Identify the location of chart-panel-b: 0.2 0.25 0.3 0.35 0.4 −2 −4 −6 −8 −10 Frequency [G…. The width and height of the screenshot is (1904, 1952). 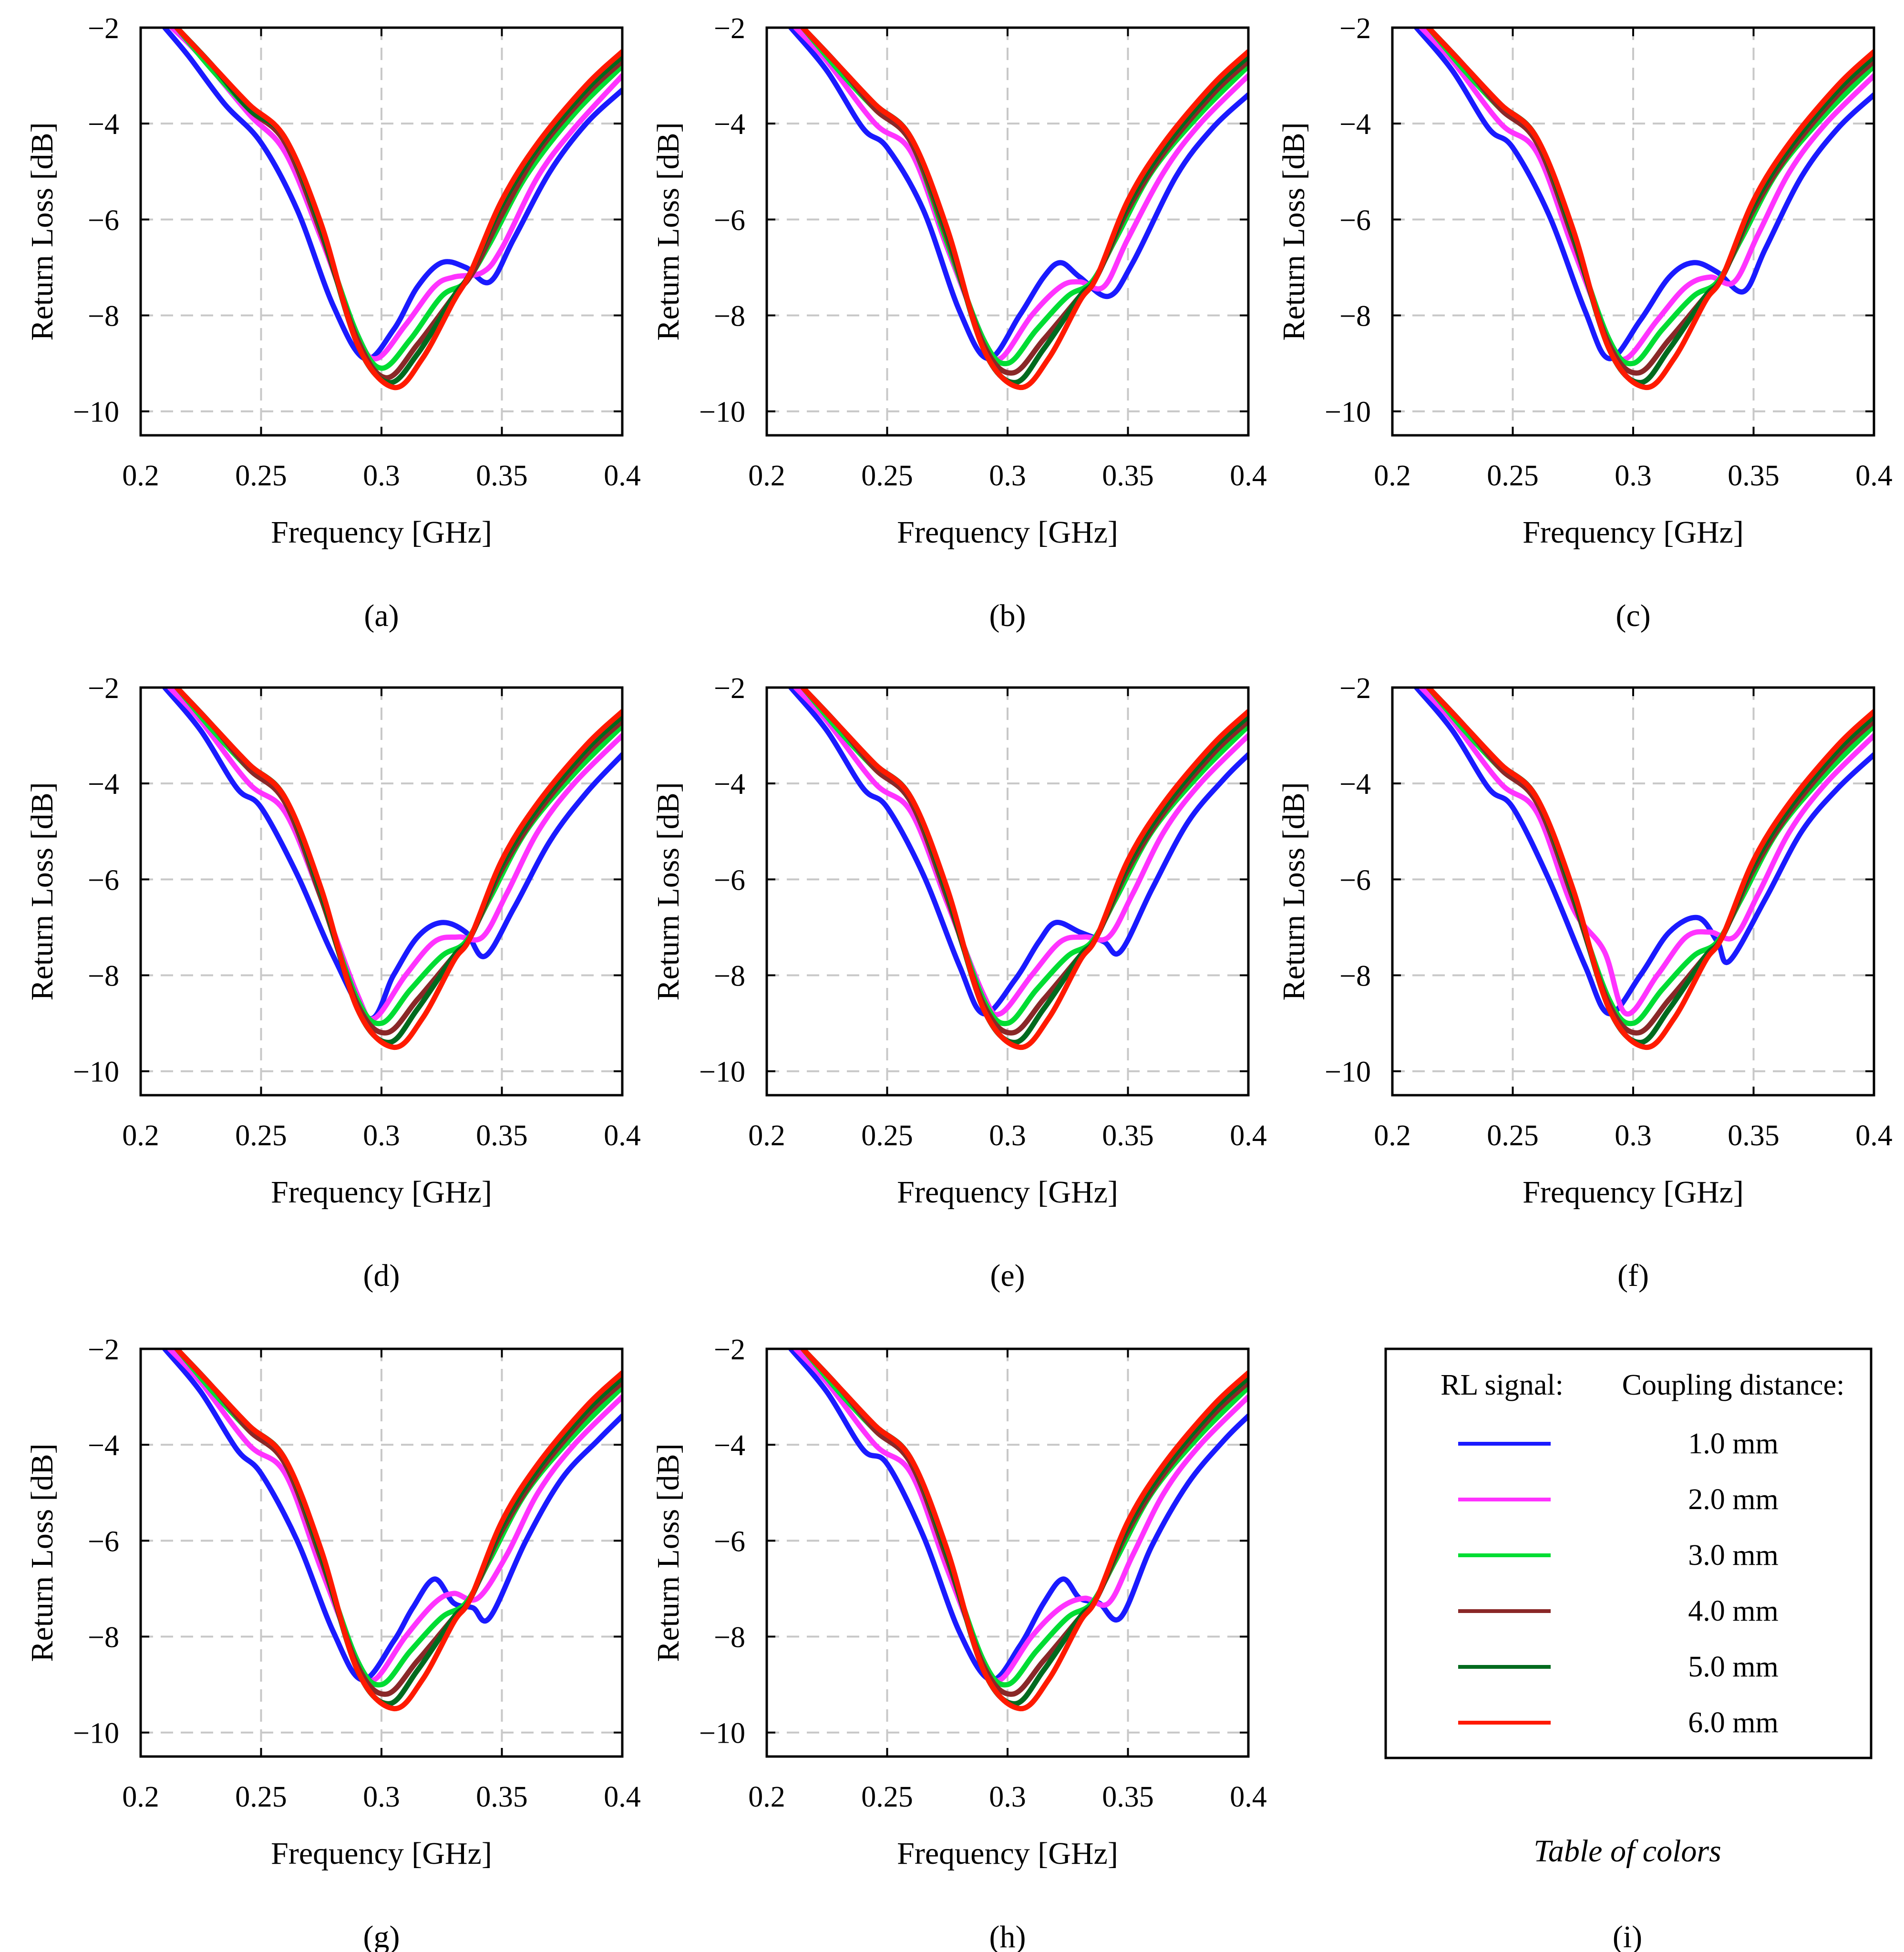
(959, 322).